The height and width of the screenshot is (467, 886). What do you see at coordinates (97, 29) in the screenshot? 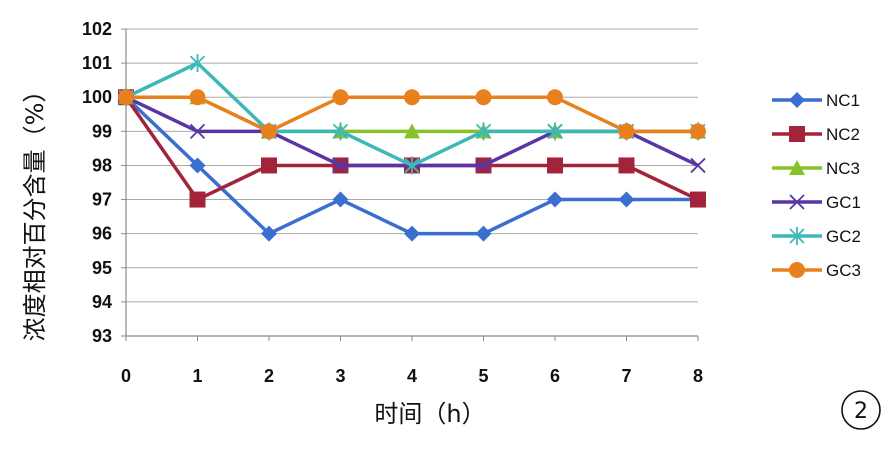
I see `y-tick-label: 102` at bounding box center [97, 29].